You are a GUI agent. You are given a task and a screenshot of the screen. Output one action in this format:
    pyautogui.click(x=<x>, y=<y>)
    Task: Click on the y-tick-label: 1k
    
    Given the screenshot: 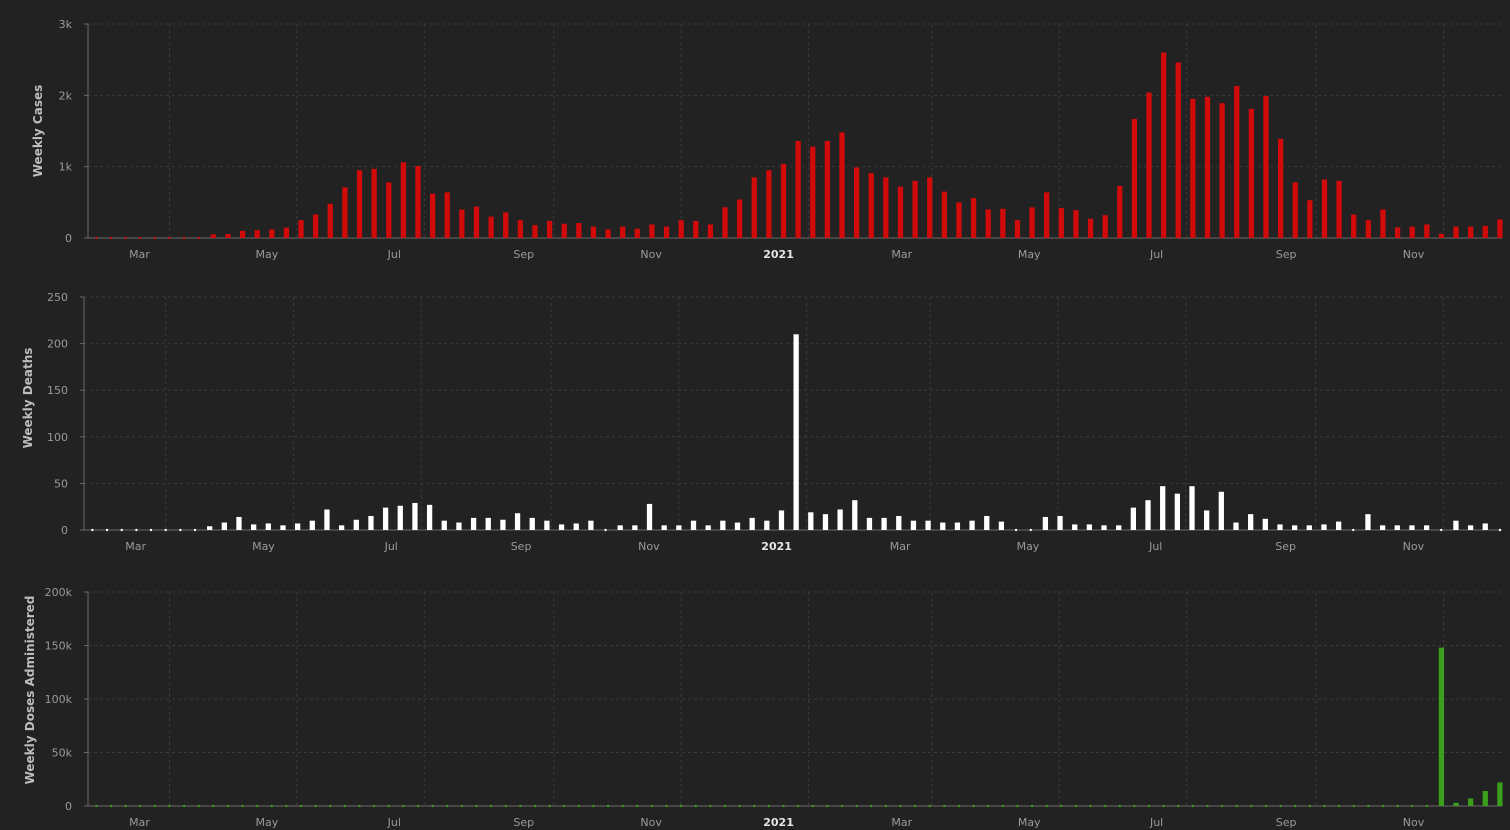 What is the action you would take?
    pyautogui.click(x=66, y=167)
    